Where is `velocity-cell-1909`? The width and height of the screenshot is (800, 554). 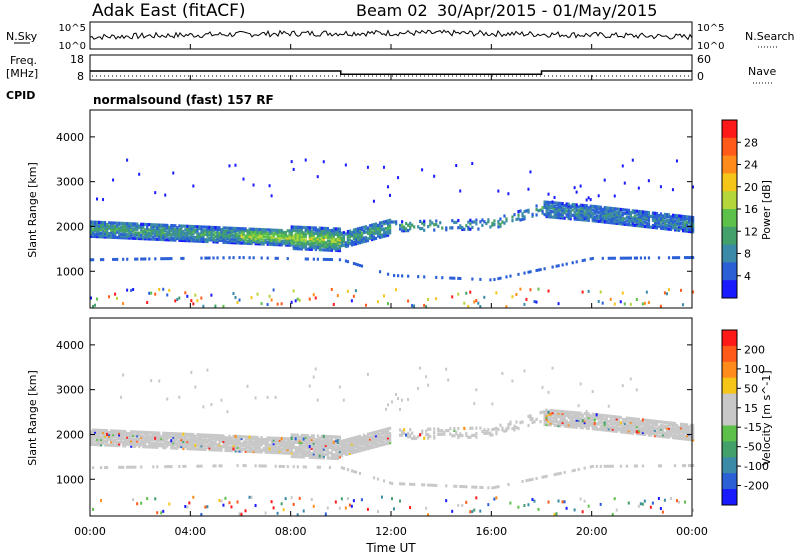 velocity-cell-1909 is located at coordinates (616, 422).